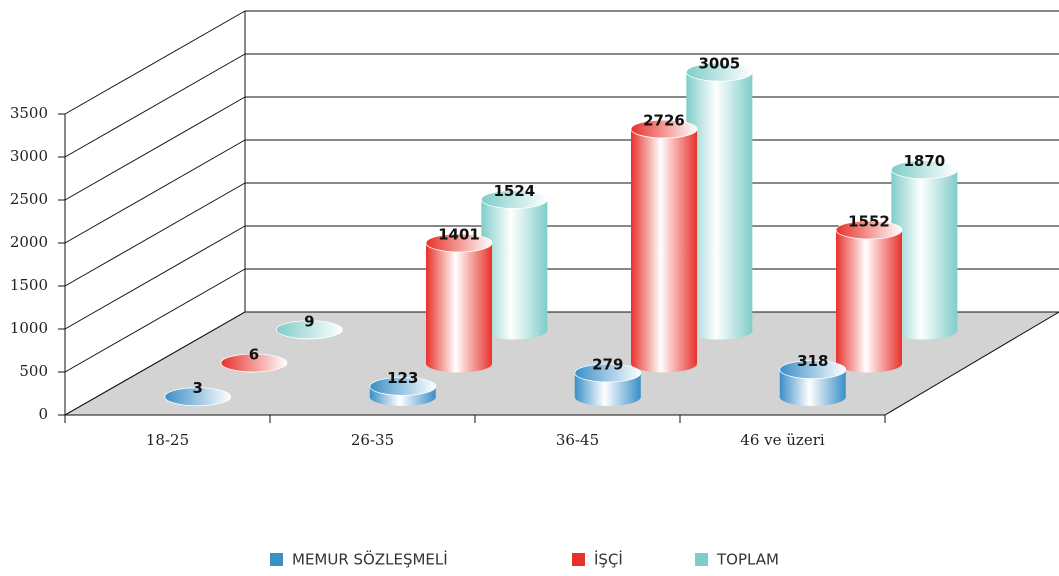 The height and width of the screenshot is (576, 1059). I want to click on y-tick-label: 500, so click(33, 371).